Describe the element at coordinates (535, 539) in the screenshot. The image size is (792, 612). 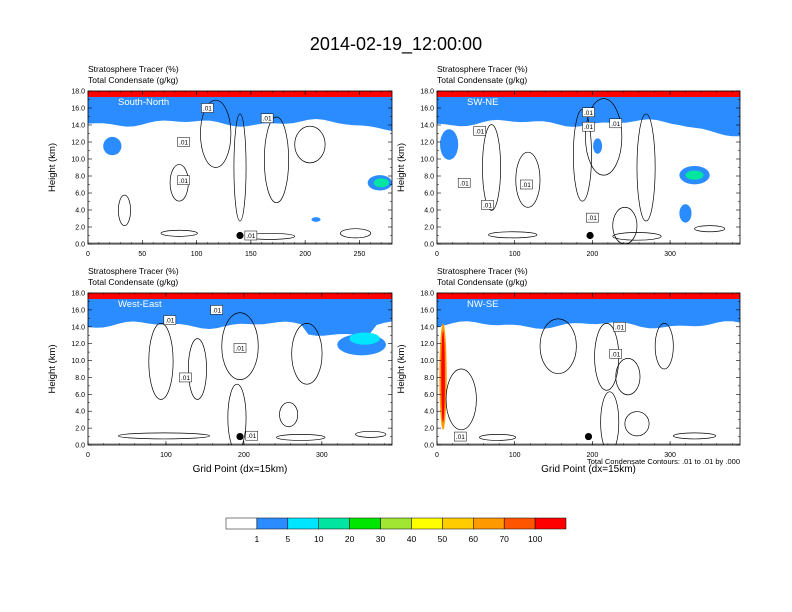
I see `colorbar-label: 100` at that location.